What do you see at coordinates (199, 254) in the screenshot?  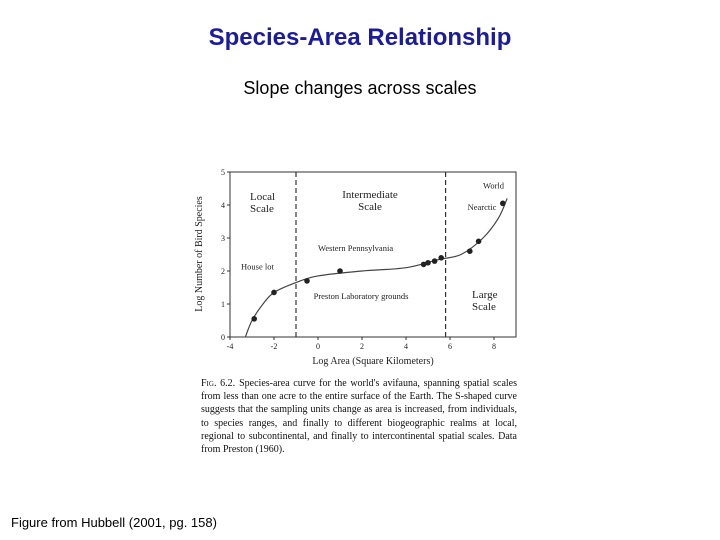 I see `y-axis-label: Log Number of Bird Species` at bounding box center [199, 254].